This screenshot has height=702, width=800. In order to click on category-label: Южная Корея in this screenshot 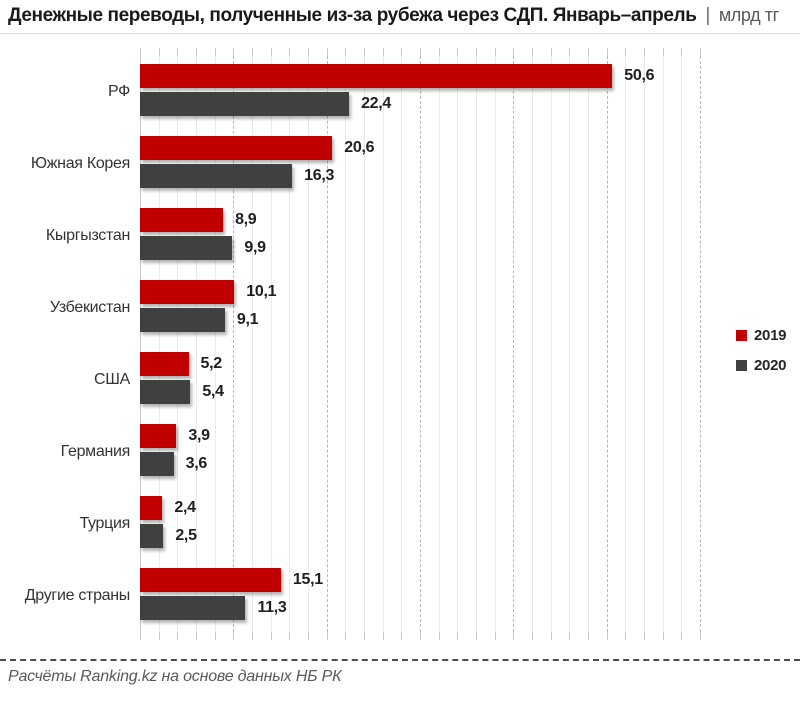, I will do `click(80, 163)`.